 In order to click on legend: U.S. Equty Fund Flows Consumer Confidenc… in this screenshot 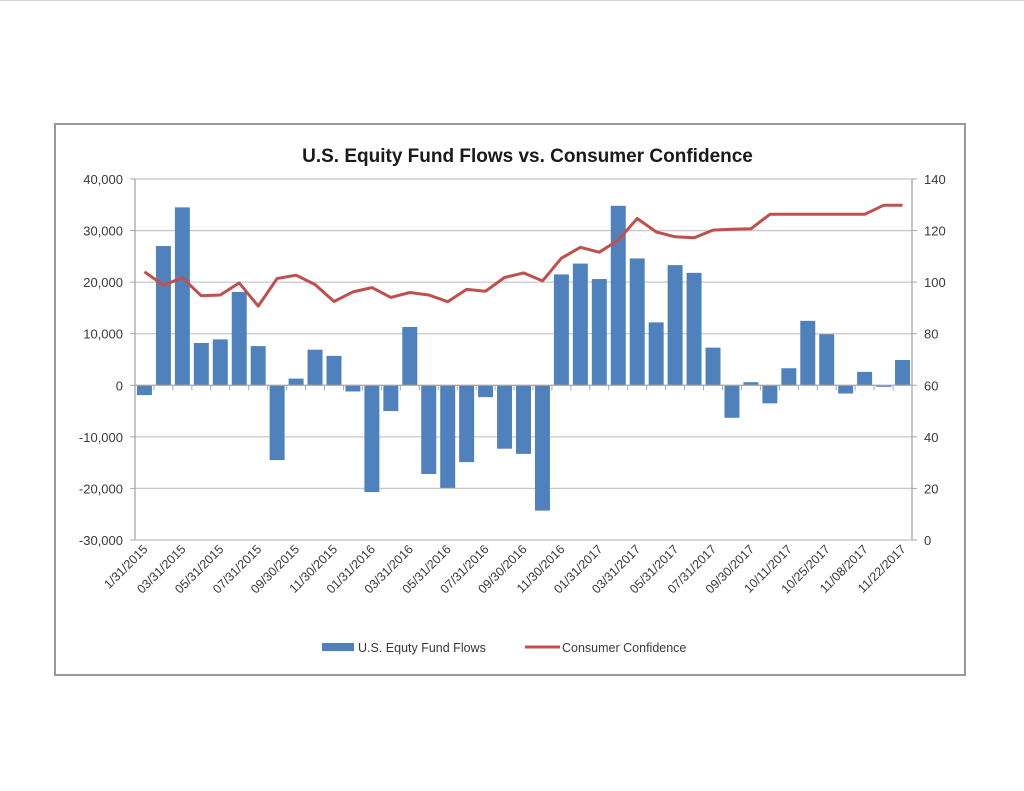, I will do `click(504, 648)`.